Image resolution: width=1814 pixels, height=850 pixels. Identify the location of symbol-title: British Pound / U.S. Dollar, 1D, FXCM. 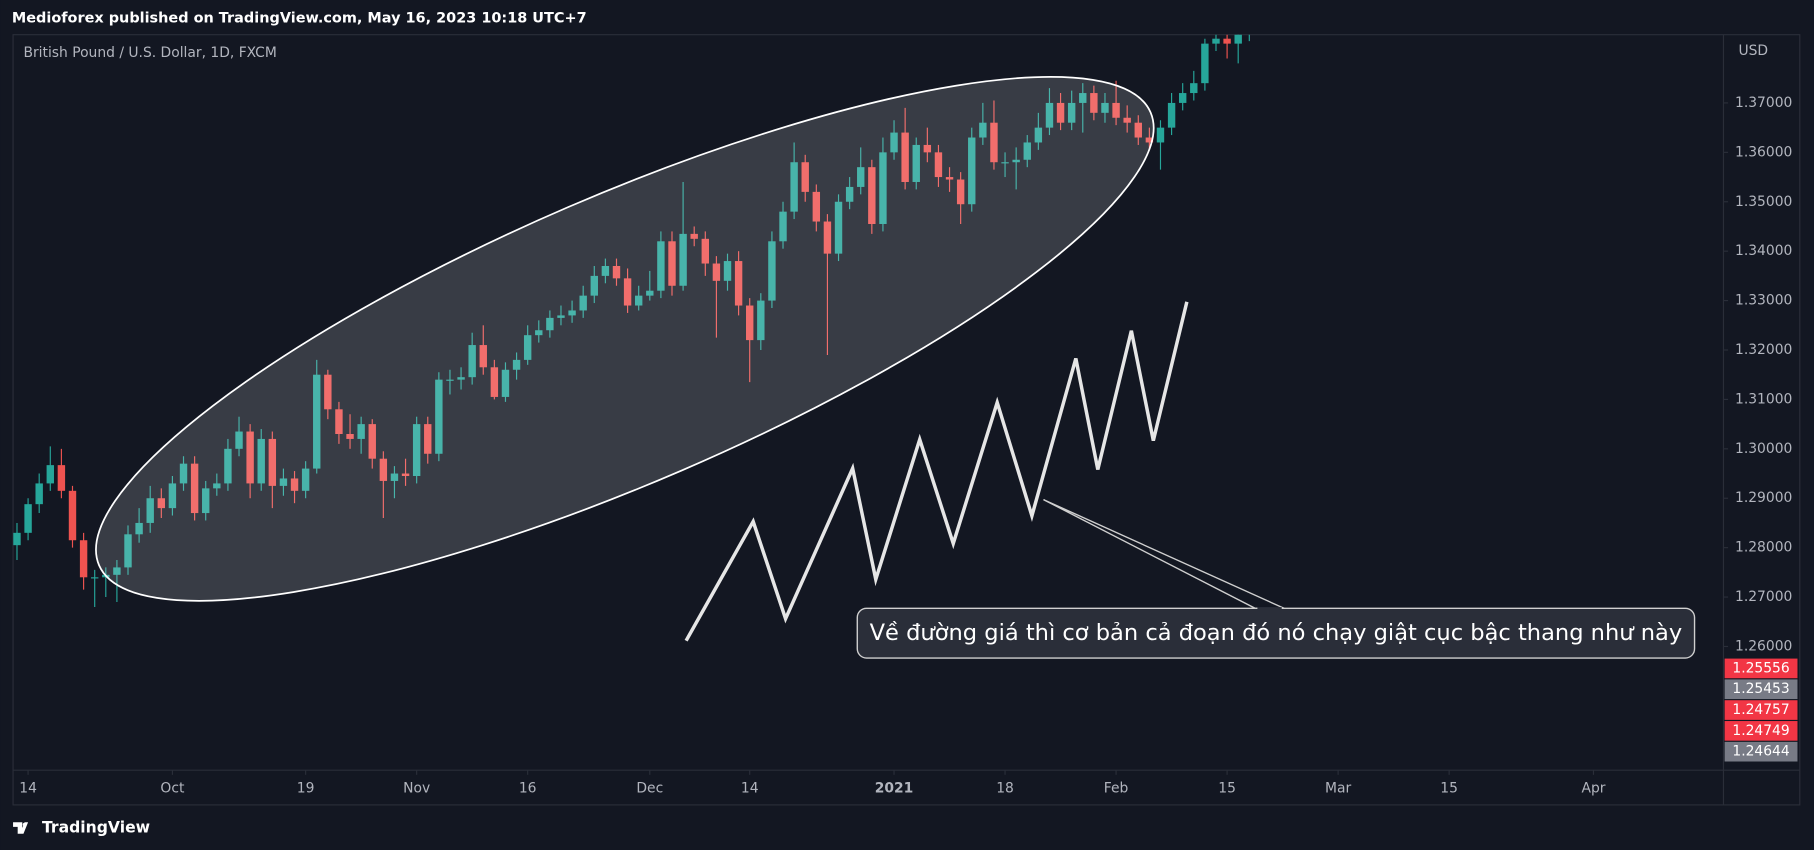
(149, 53).